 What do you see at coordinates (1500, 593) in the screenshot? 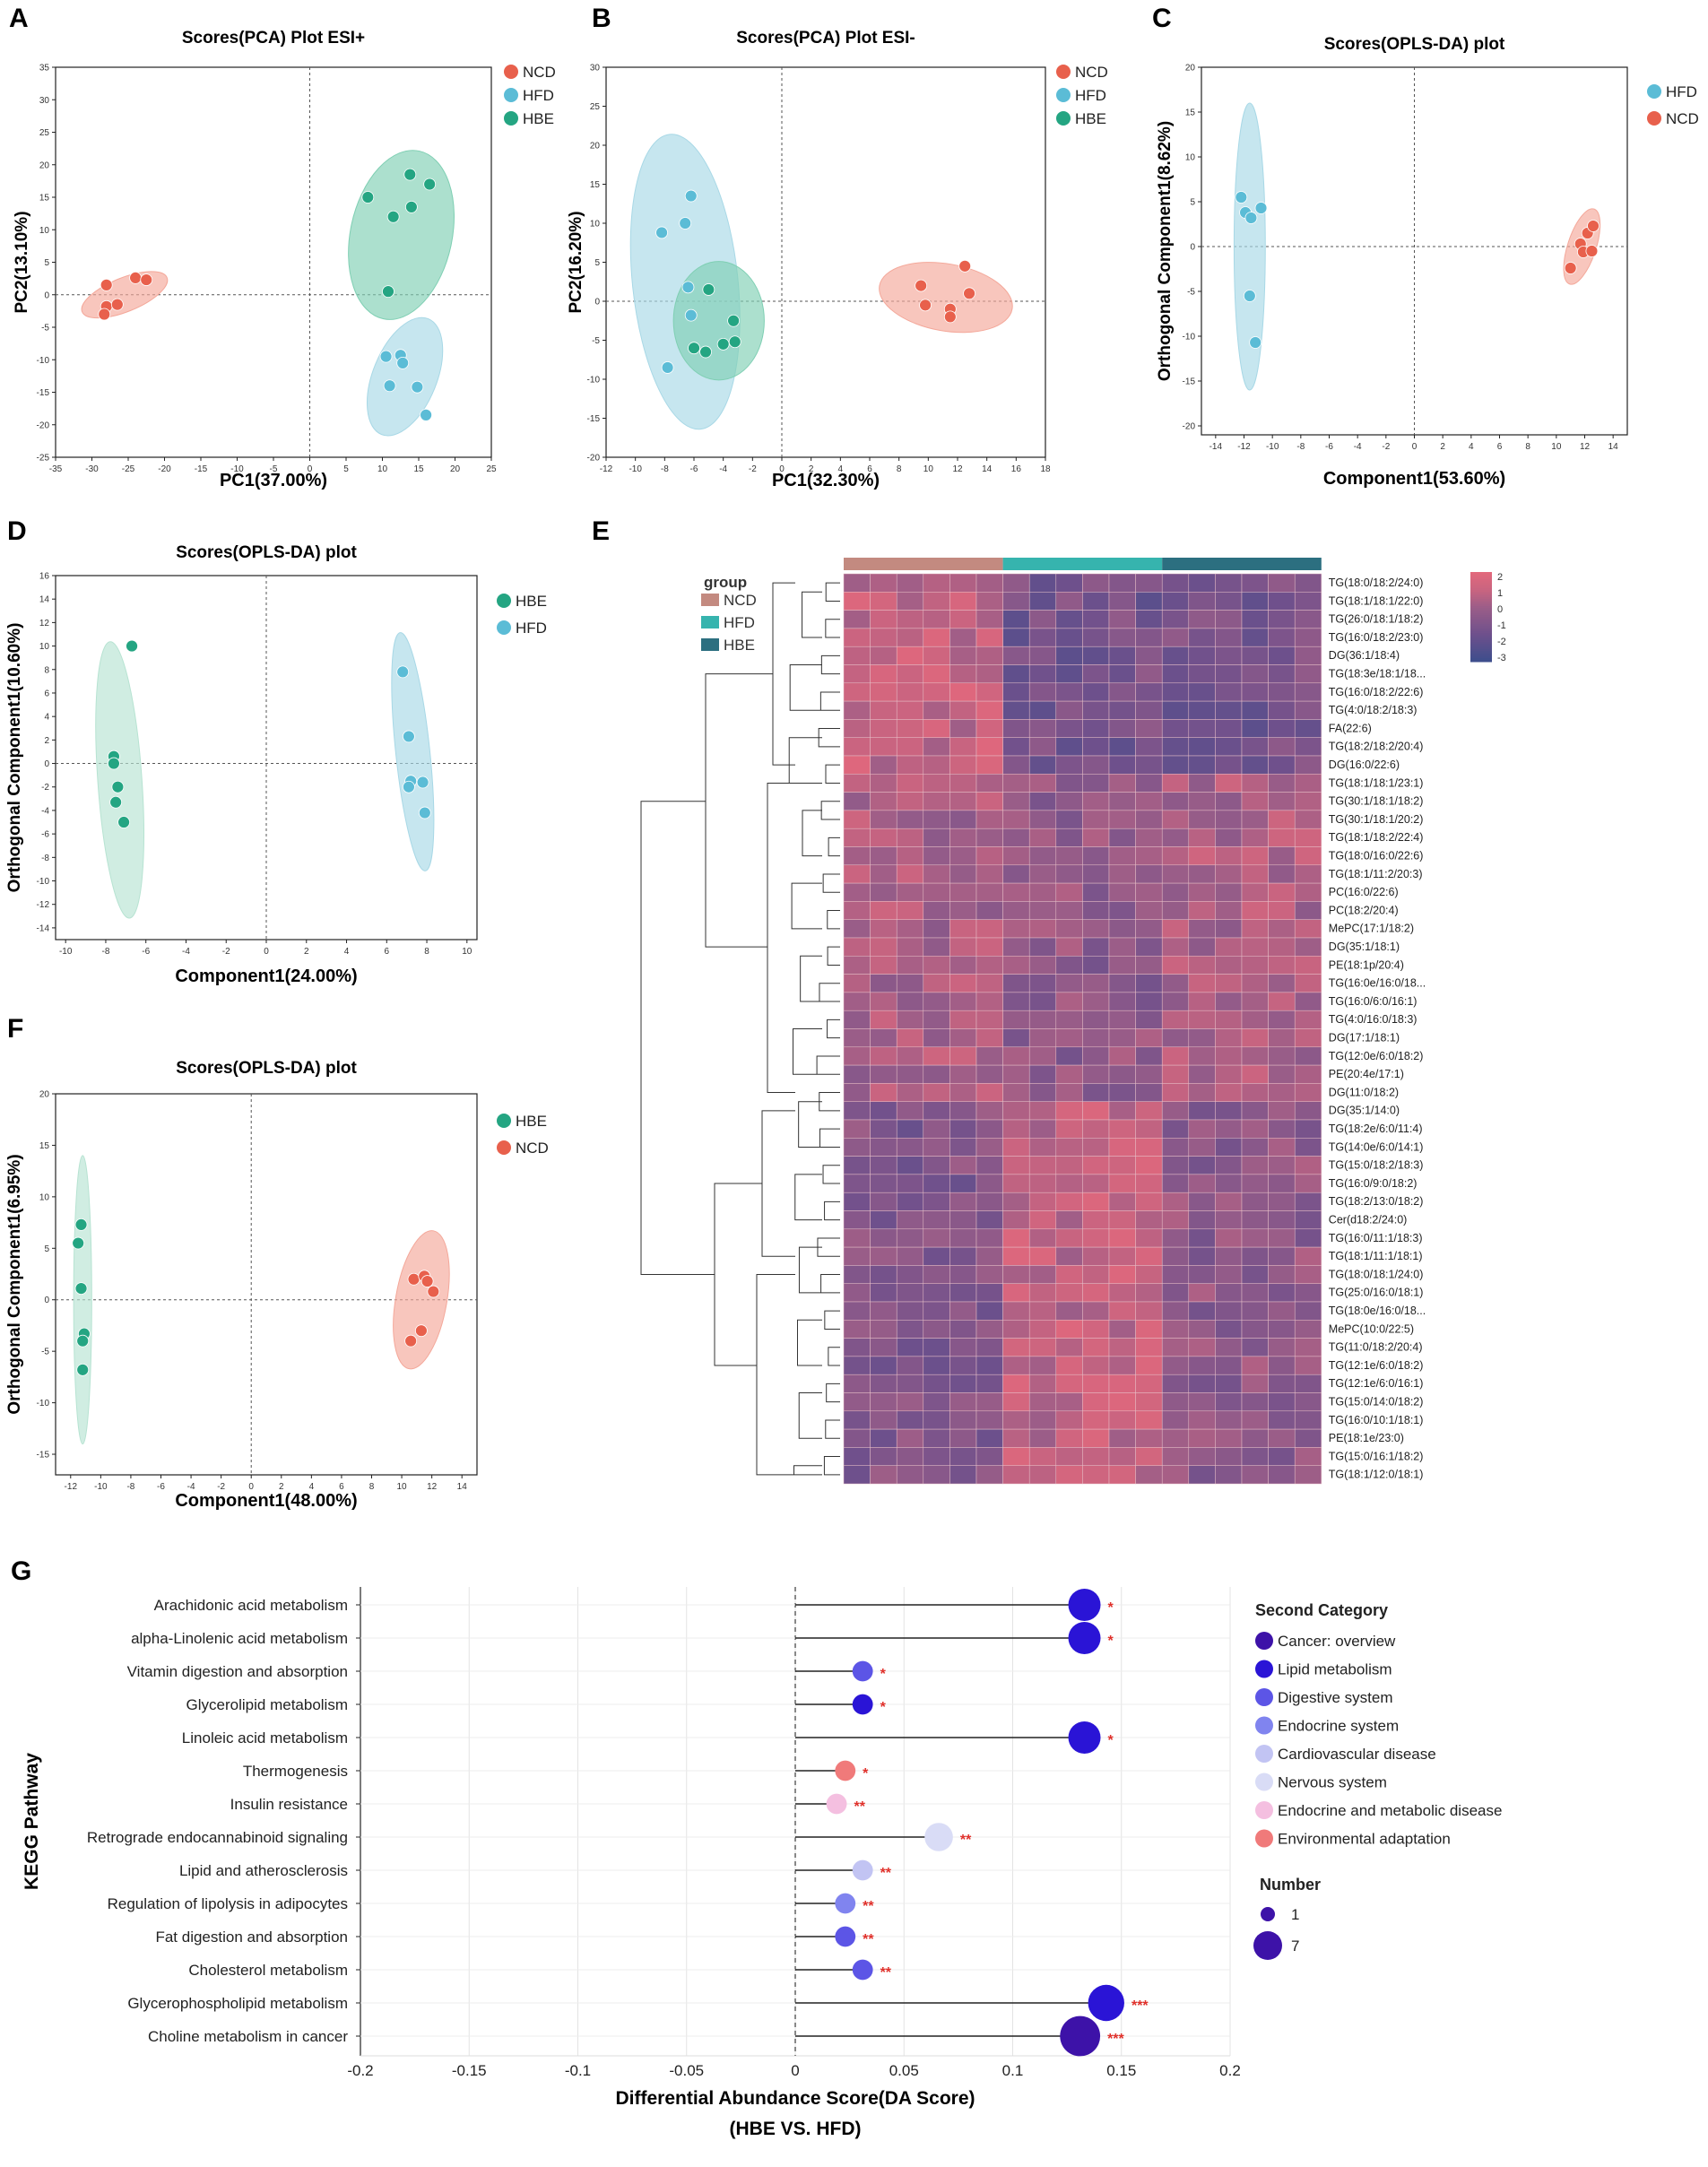
I see `color-scale-label: 1` at bounding box center [1500, 593].